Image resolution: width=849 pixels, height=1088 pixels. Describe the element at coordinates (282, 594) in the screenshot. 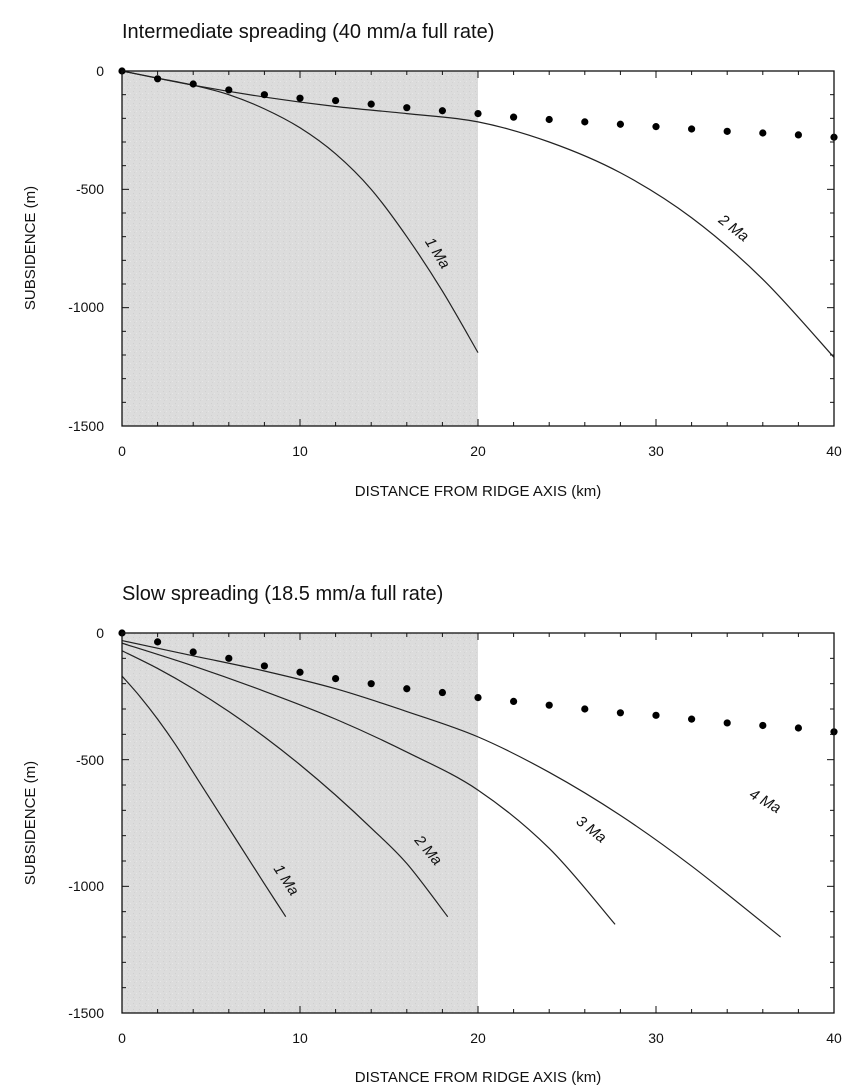

I see `chart-title: Slow spreading (18.5 mm/a full rate)` at that location.